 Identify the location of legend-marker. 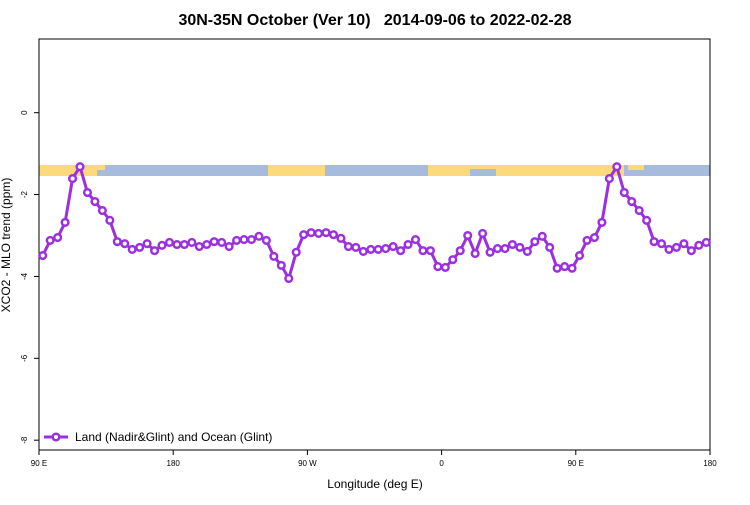
(56, 437).